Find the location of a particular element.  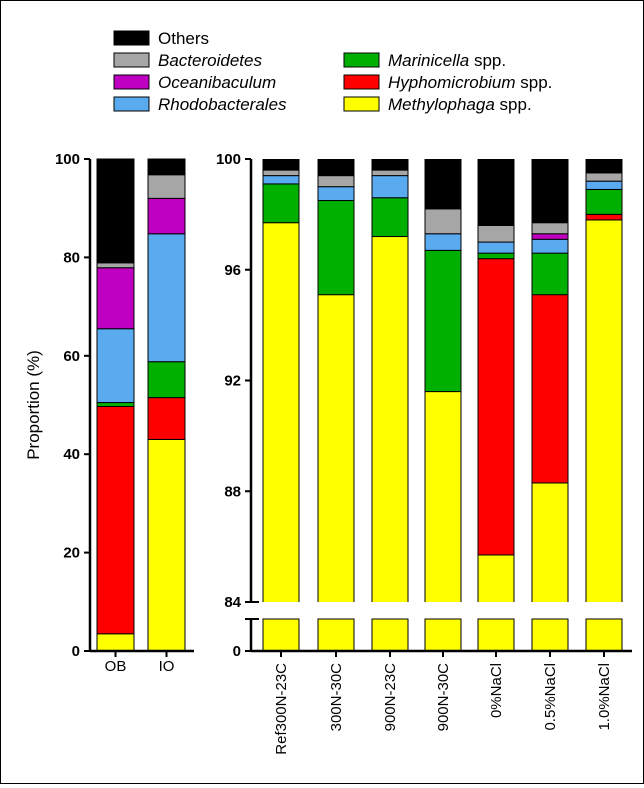

y-tick-label-84: 84 is located at coordinates (232, 602).